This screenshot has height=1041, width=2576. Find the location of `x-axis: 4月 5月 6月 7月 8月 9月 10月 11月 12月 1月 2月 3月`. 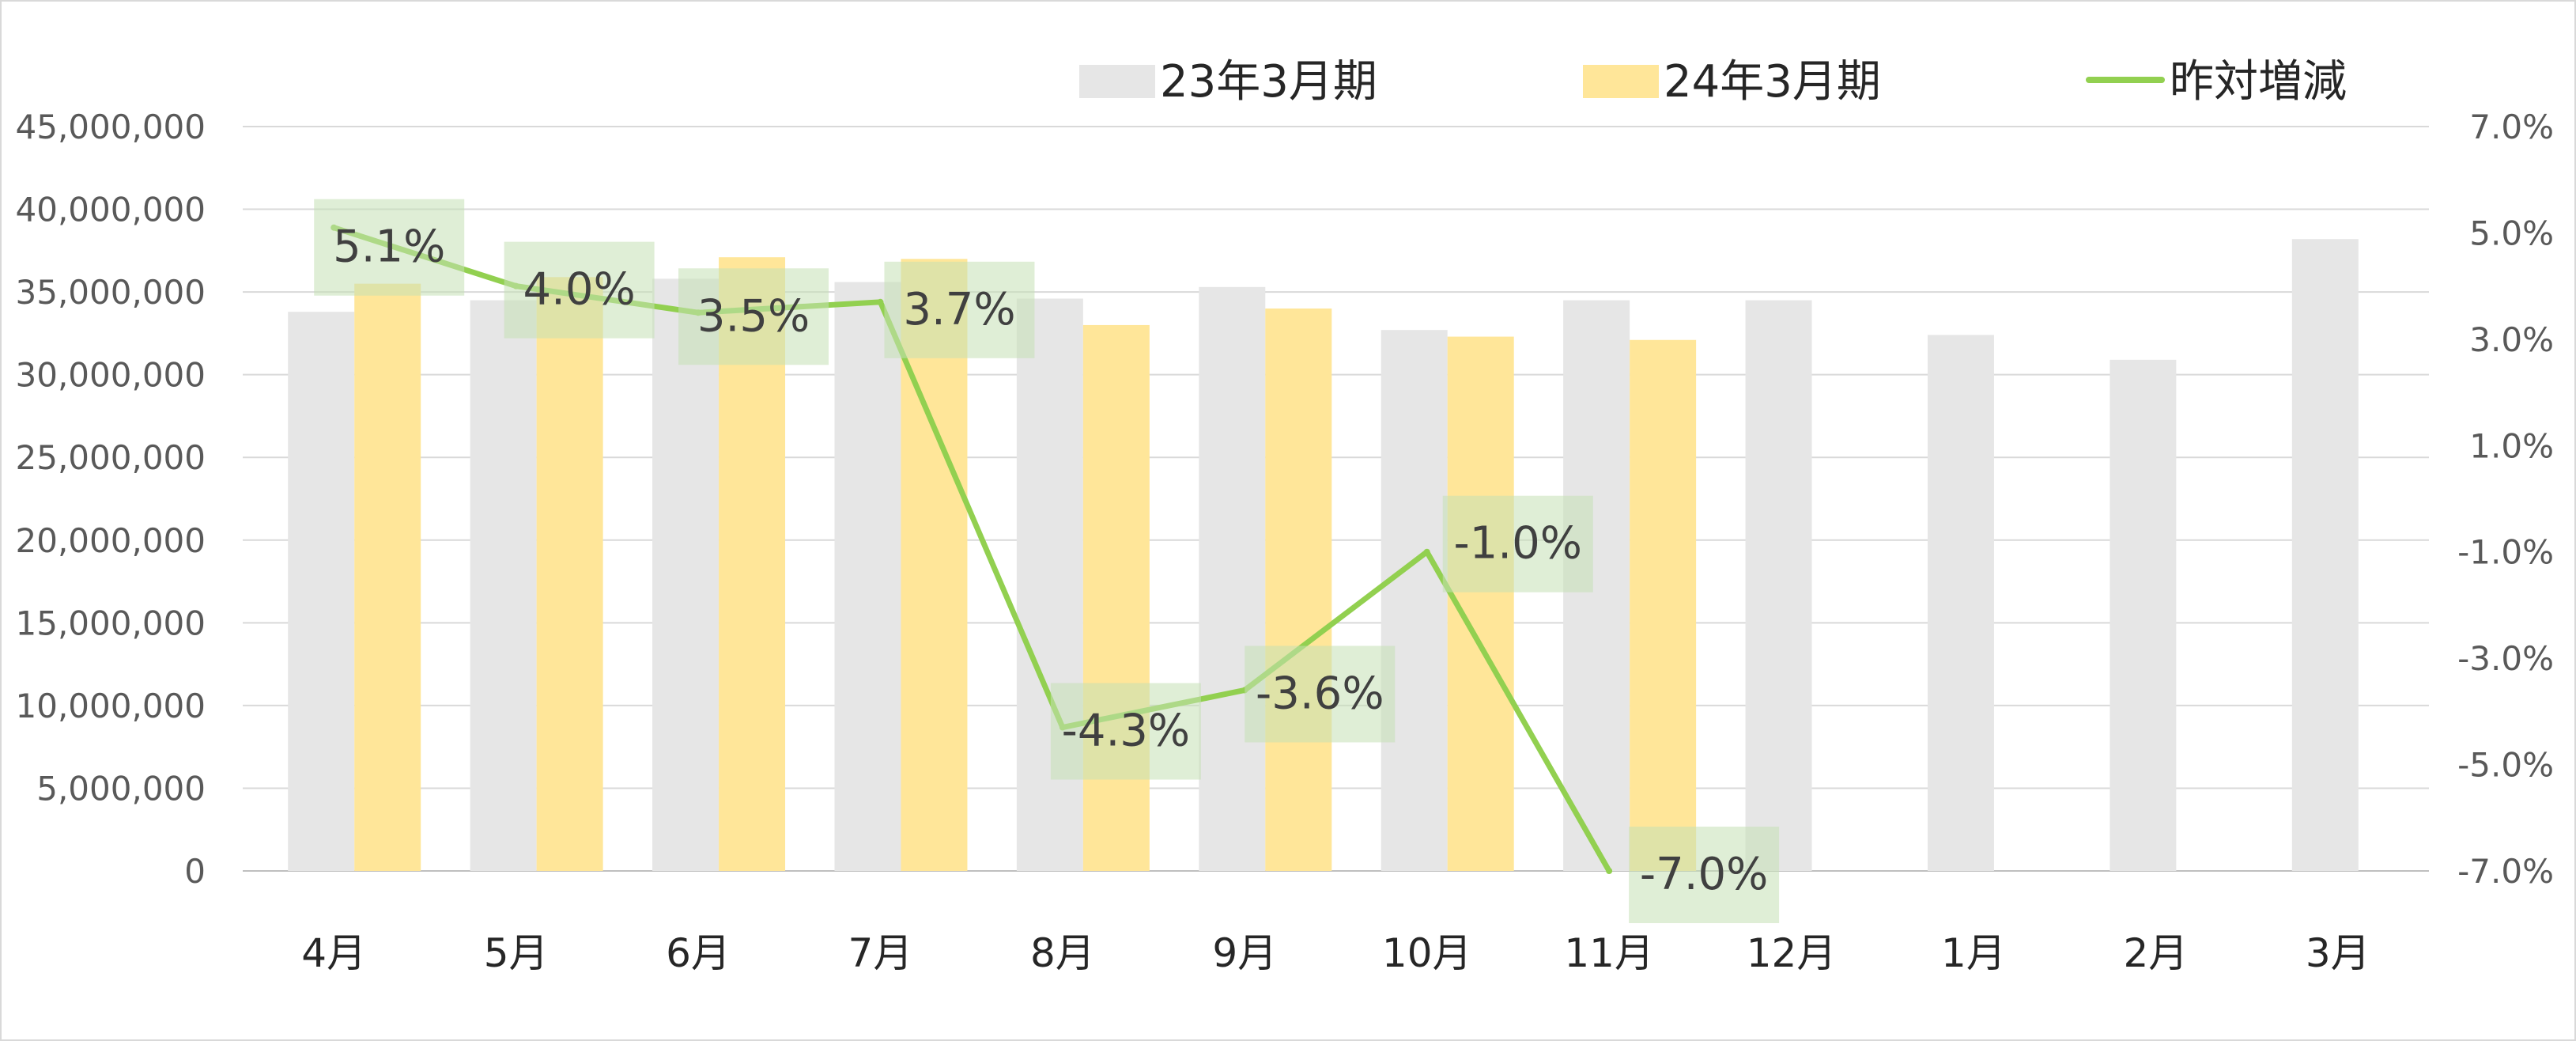

x-axis: 4月 5月 6月 7月 8月 9月 10月 11月 12月 1月 2月 3月 is located at coordinates (1335, 953).